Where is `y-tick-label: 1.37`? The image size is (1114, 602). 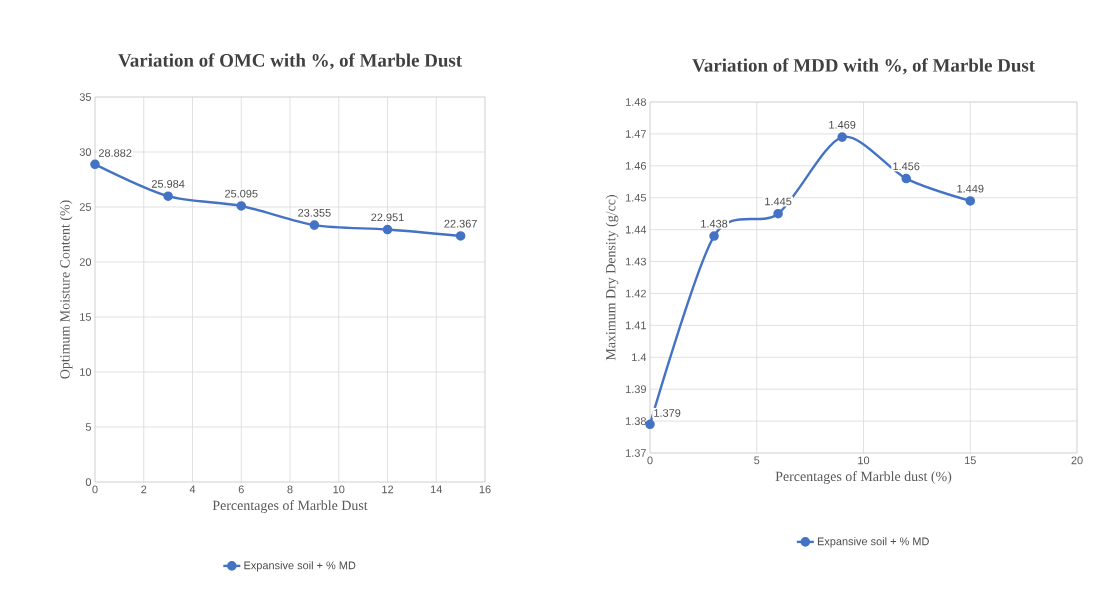
y-tick-label: 1.37 is located at coordinates (635, 453).